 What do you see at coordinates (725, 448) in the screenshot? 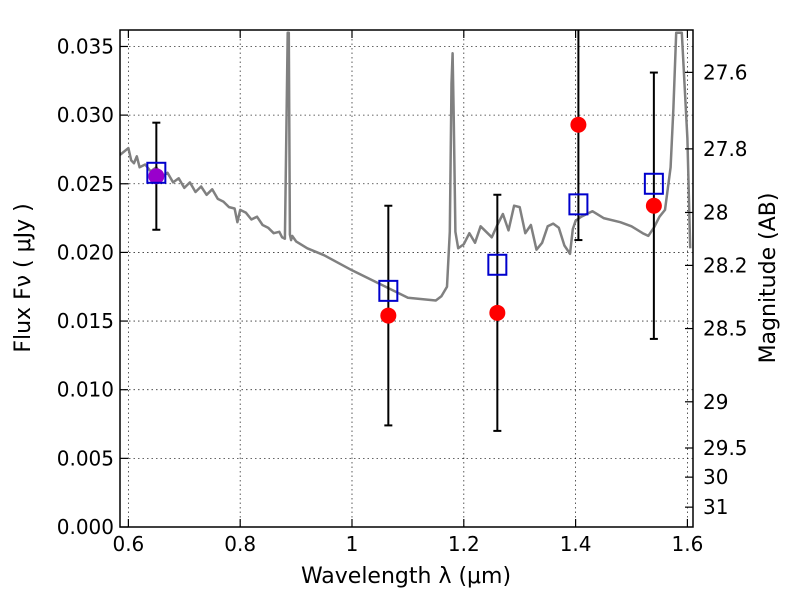
I see `mag-tick-label: 29.5` at bounding box center [725, 448].